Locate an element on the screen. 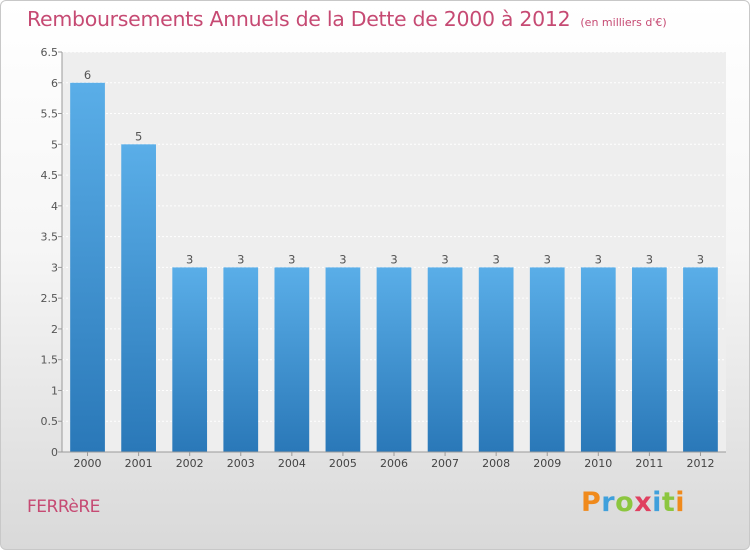  y-tick-label: 4.5 is located at coordinates (50, 175).